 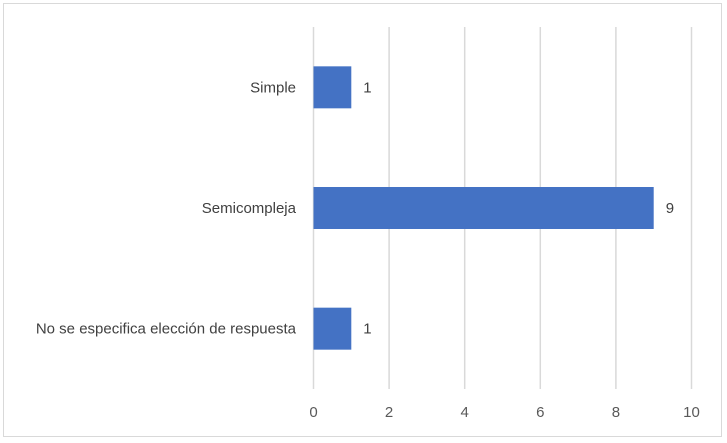 I want to click on x-tick-label-0: 0, so click(x=313, y=412).